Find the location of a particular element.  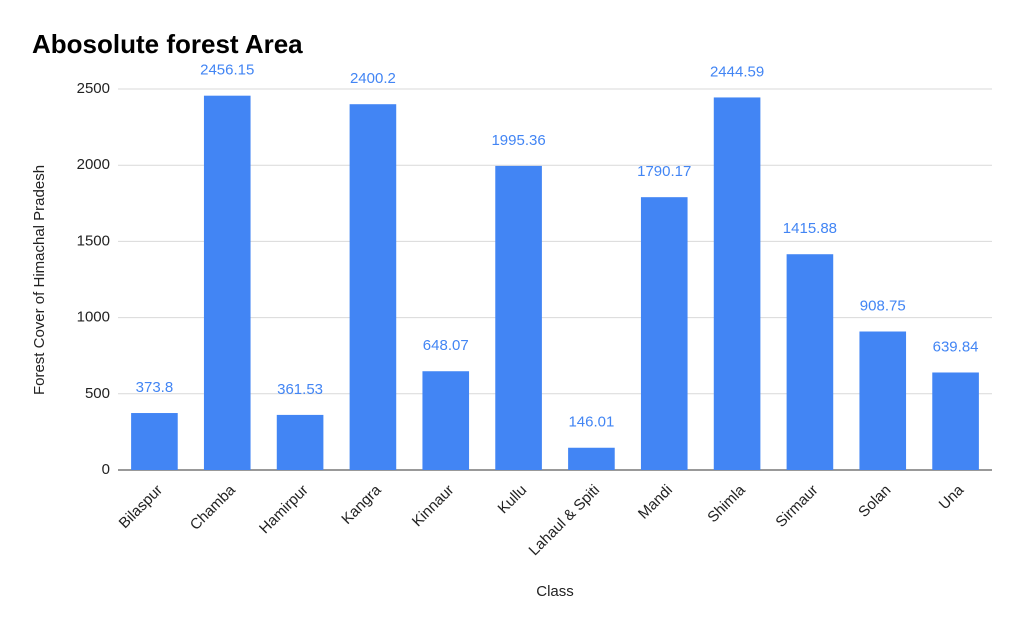

y-tick-label: 2500 is located at coordinates (93, 88).